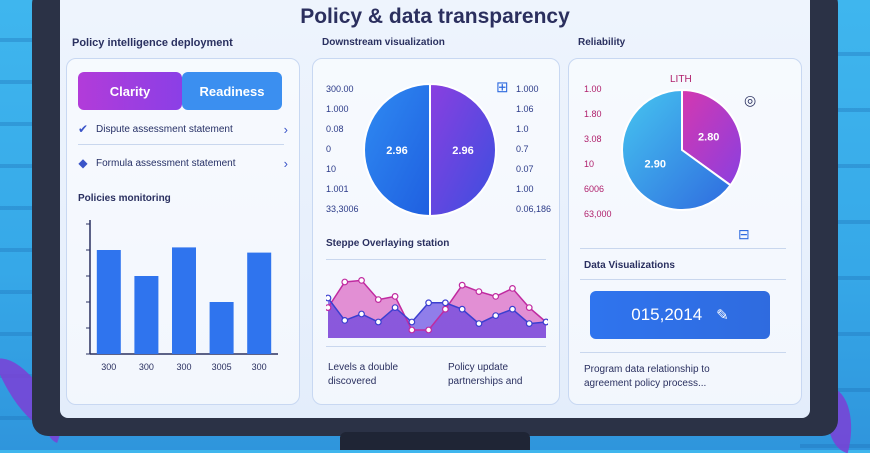  I want to click on axis-label: 0, so click(329, 149).